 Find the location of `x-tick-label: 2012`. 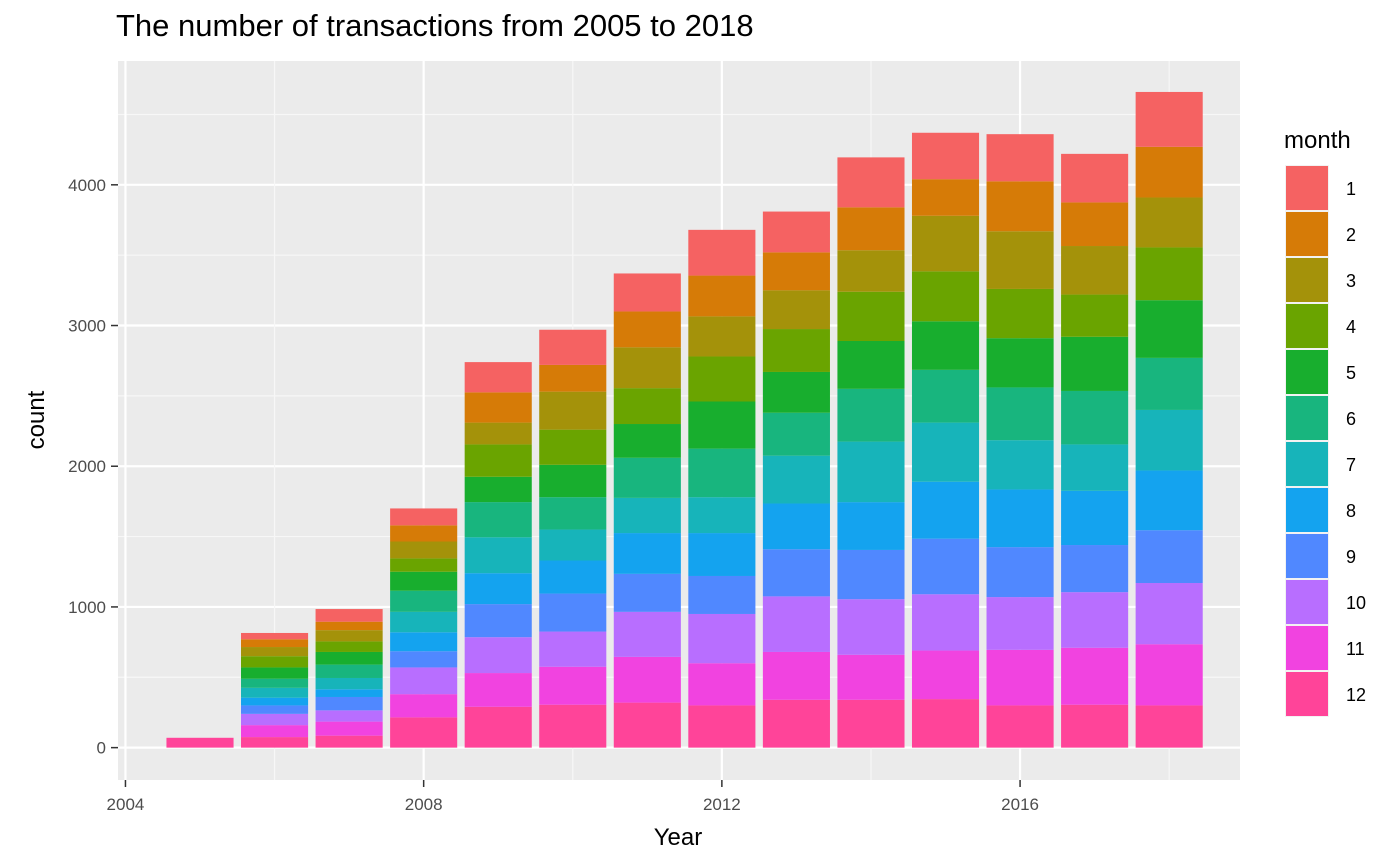

x-tick-label: 2012 is located at coordinates (722, 804).